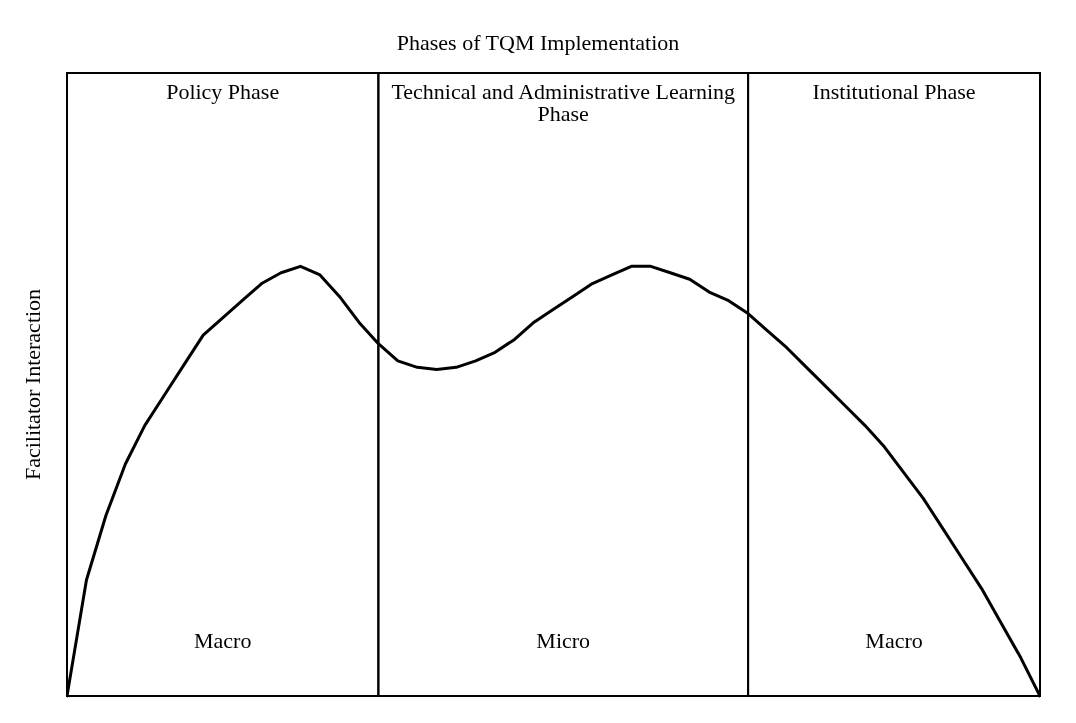 The image size is (1076, 723). What do you see at coordinates (32, 384) in the screenshot?
I see `y-axis-title: Facilitator Interaction` at bounding box center [32, 384].